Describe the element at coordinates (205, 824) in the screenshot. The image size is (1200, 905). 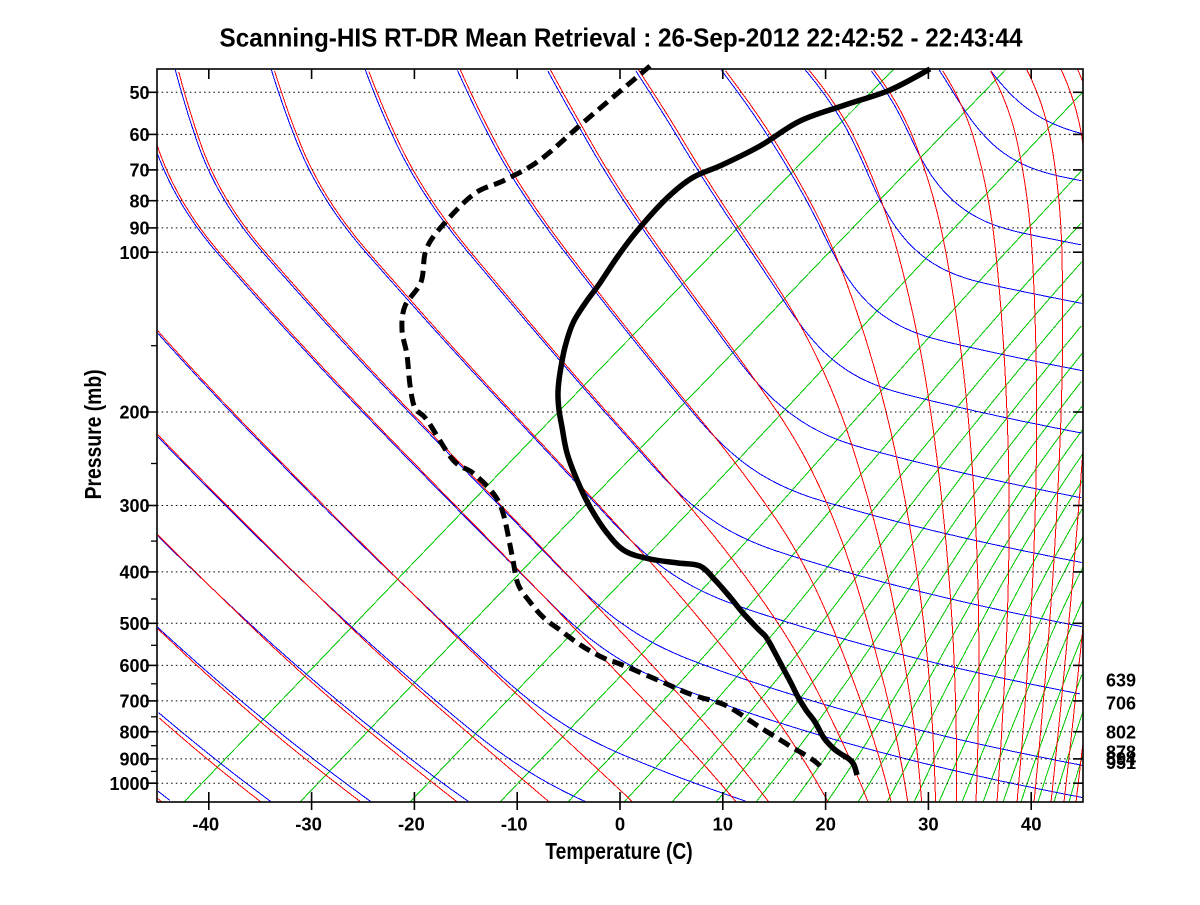
I see `svg-text: -40` at that location.